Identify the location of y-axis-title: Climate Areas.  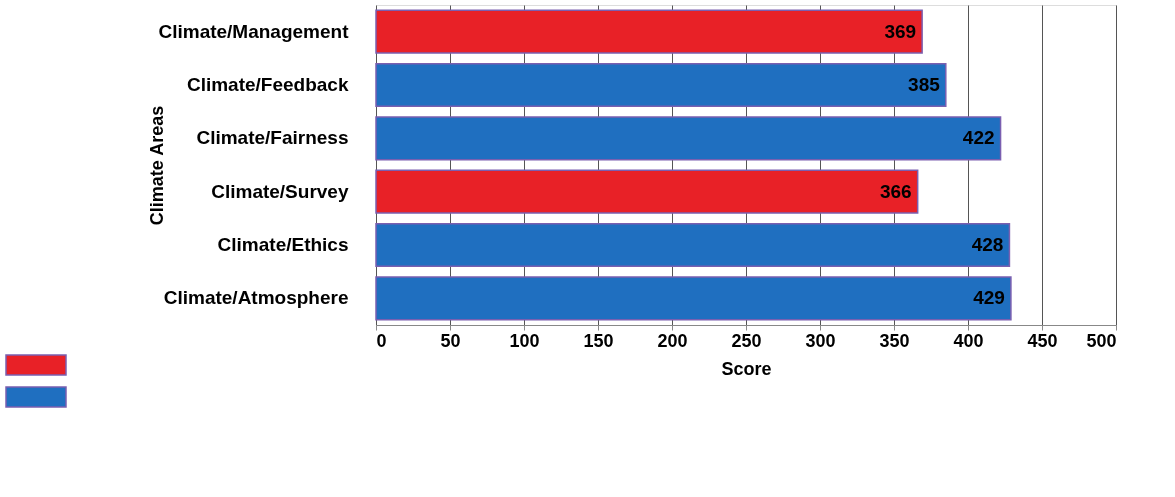
(156, 165).